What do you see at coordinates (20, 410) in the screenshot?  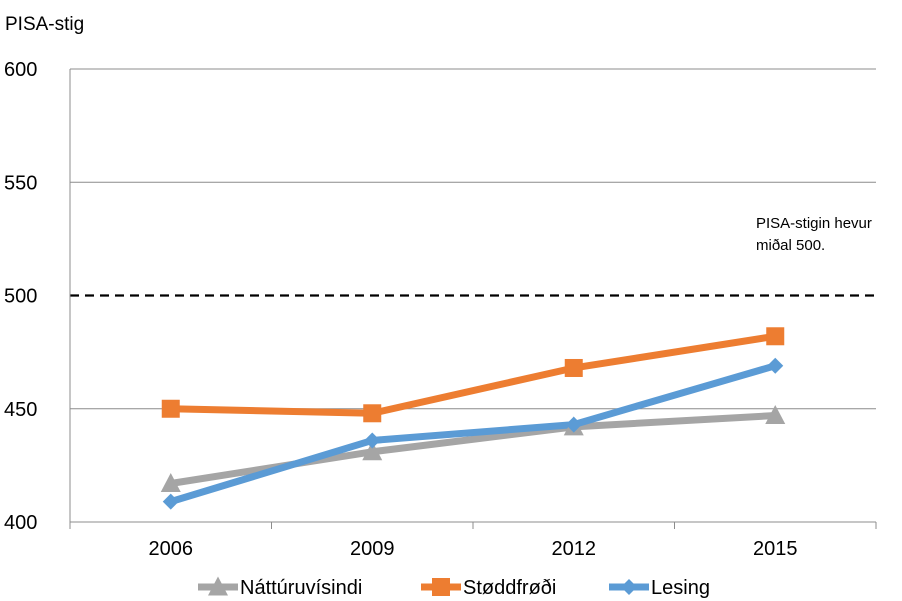 I see `y-tick-label-450: 450` at bounding box center [20, 410].